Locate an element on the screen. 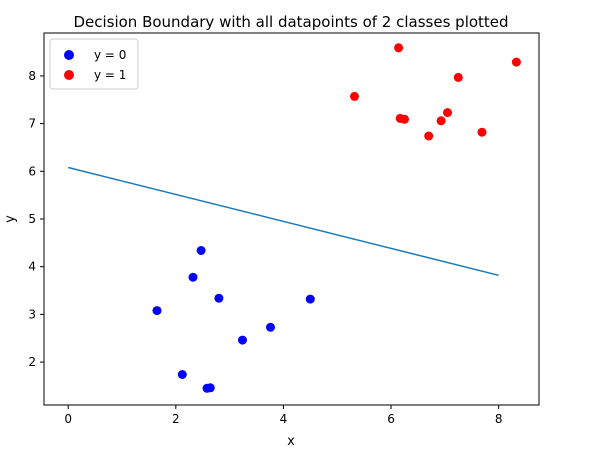  y-axis-label: y is located at coordinates (10, 219).